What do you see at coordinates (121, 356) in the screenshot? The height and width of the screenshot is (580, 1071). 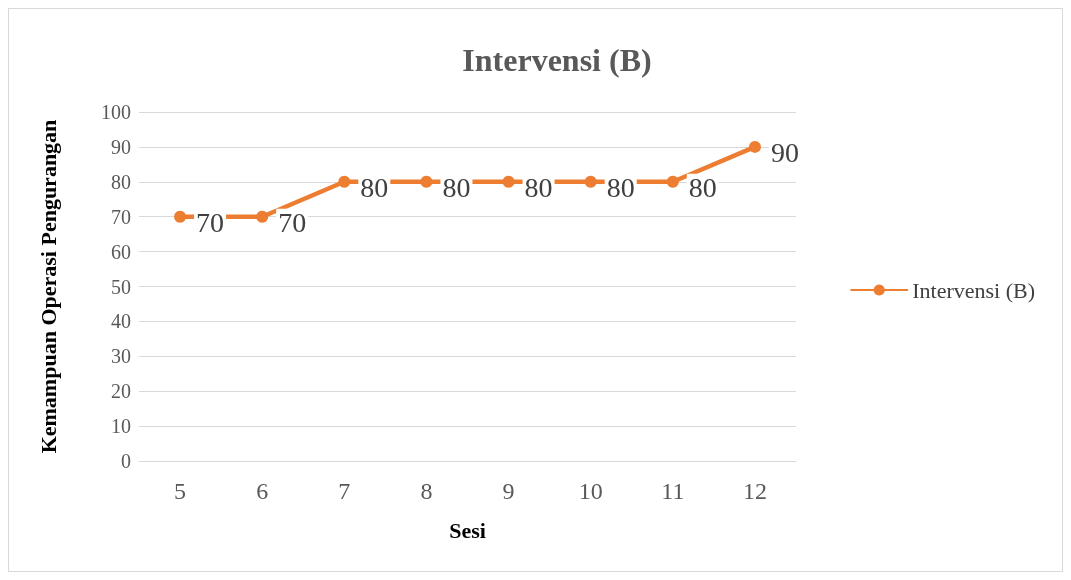 I see `y-tick-label: 30` at bounding box center [121, 356].